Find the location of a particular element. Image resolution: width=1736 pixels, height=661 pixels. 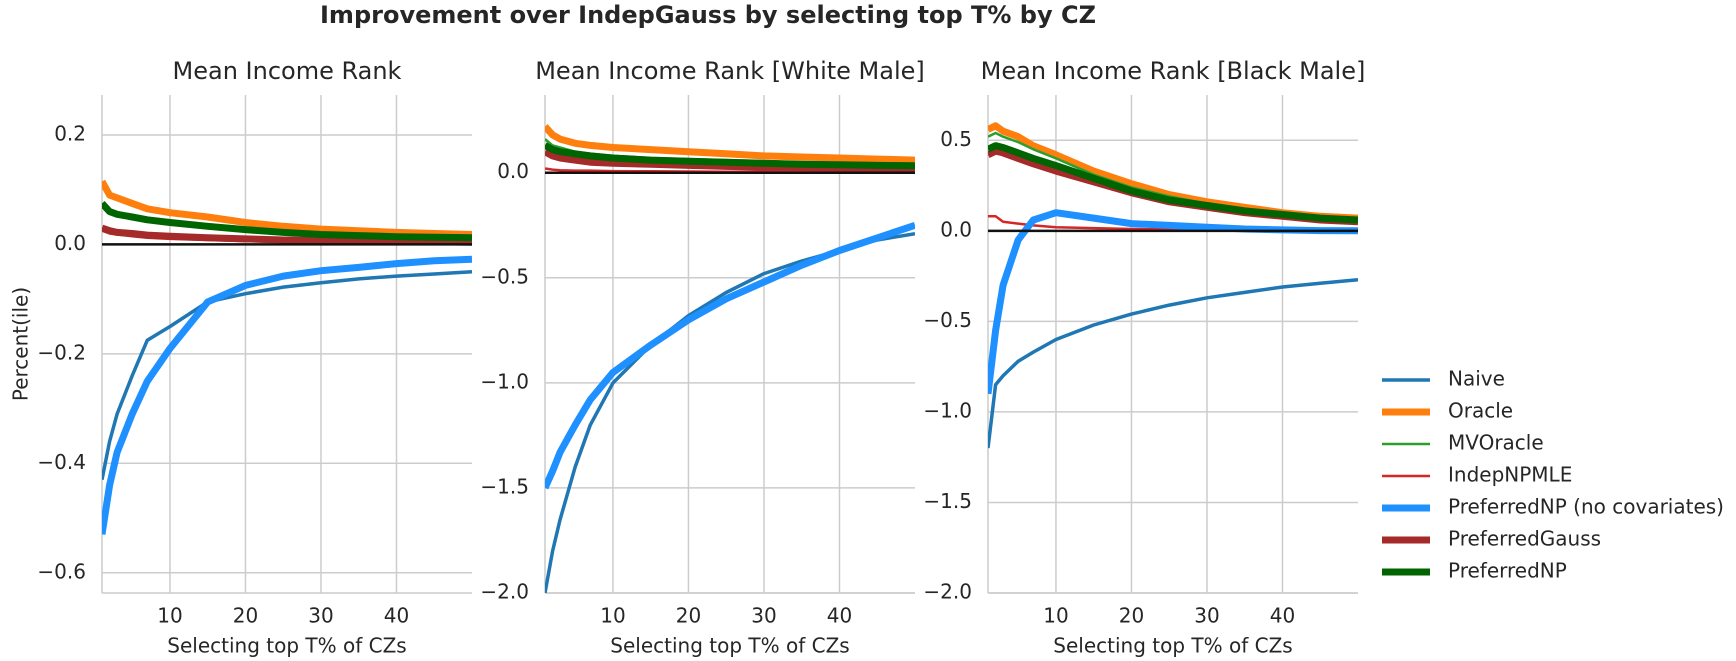

y-tick-label: 0.5 is located at coordinates (956, 139).